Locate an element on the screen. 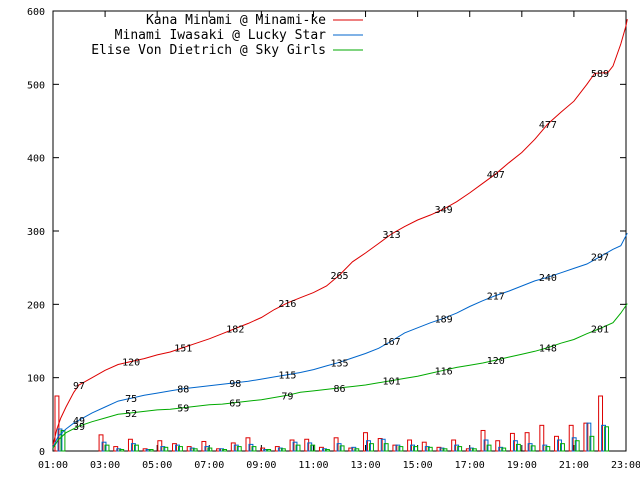  data-label: 75 is located at coordinates (131, 399).